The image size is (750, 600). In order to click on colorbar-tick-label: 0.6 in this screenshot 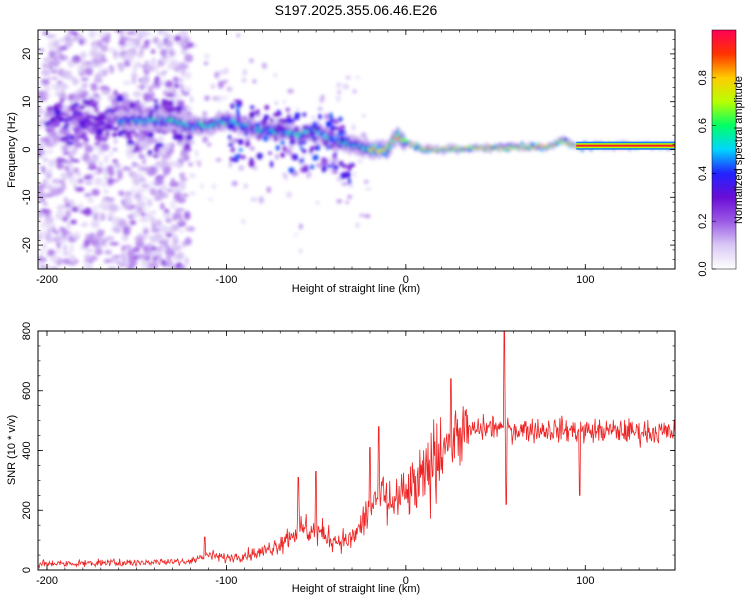, I will do `click(703, 125)`.